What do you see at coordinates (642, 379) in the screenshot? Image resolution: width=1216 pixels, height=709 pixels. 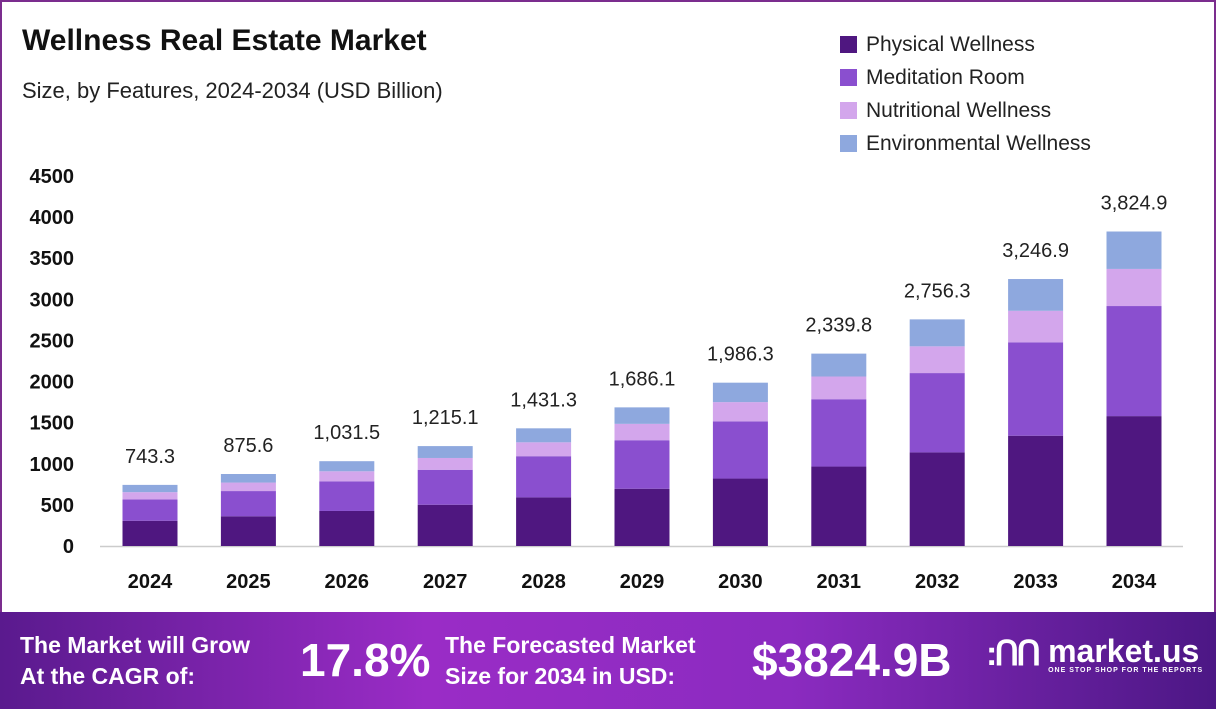 I see `total-data-label: 1,686.1` at bounding box center [642, 379].